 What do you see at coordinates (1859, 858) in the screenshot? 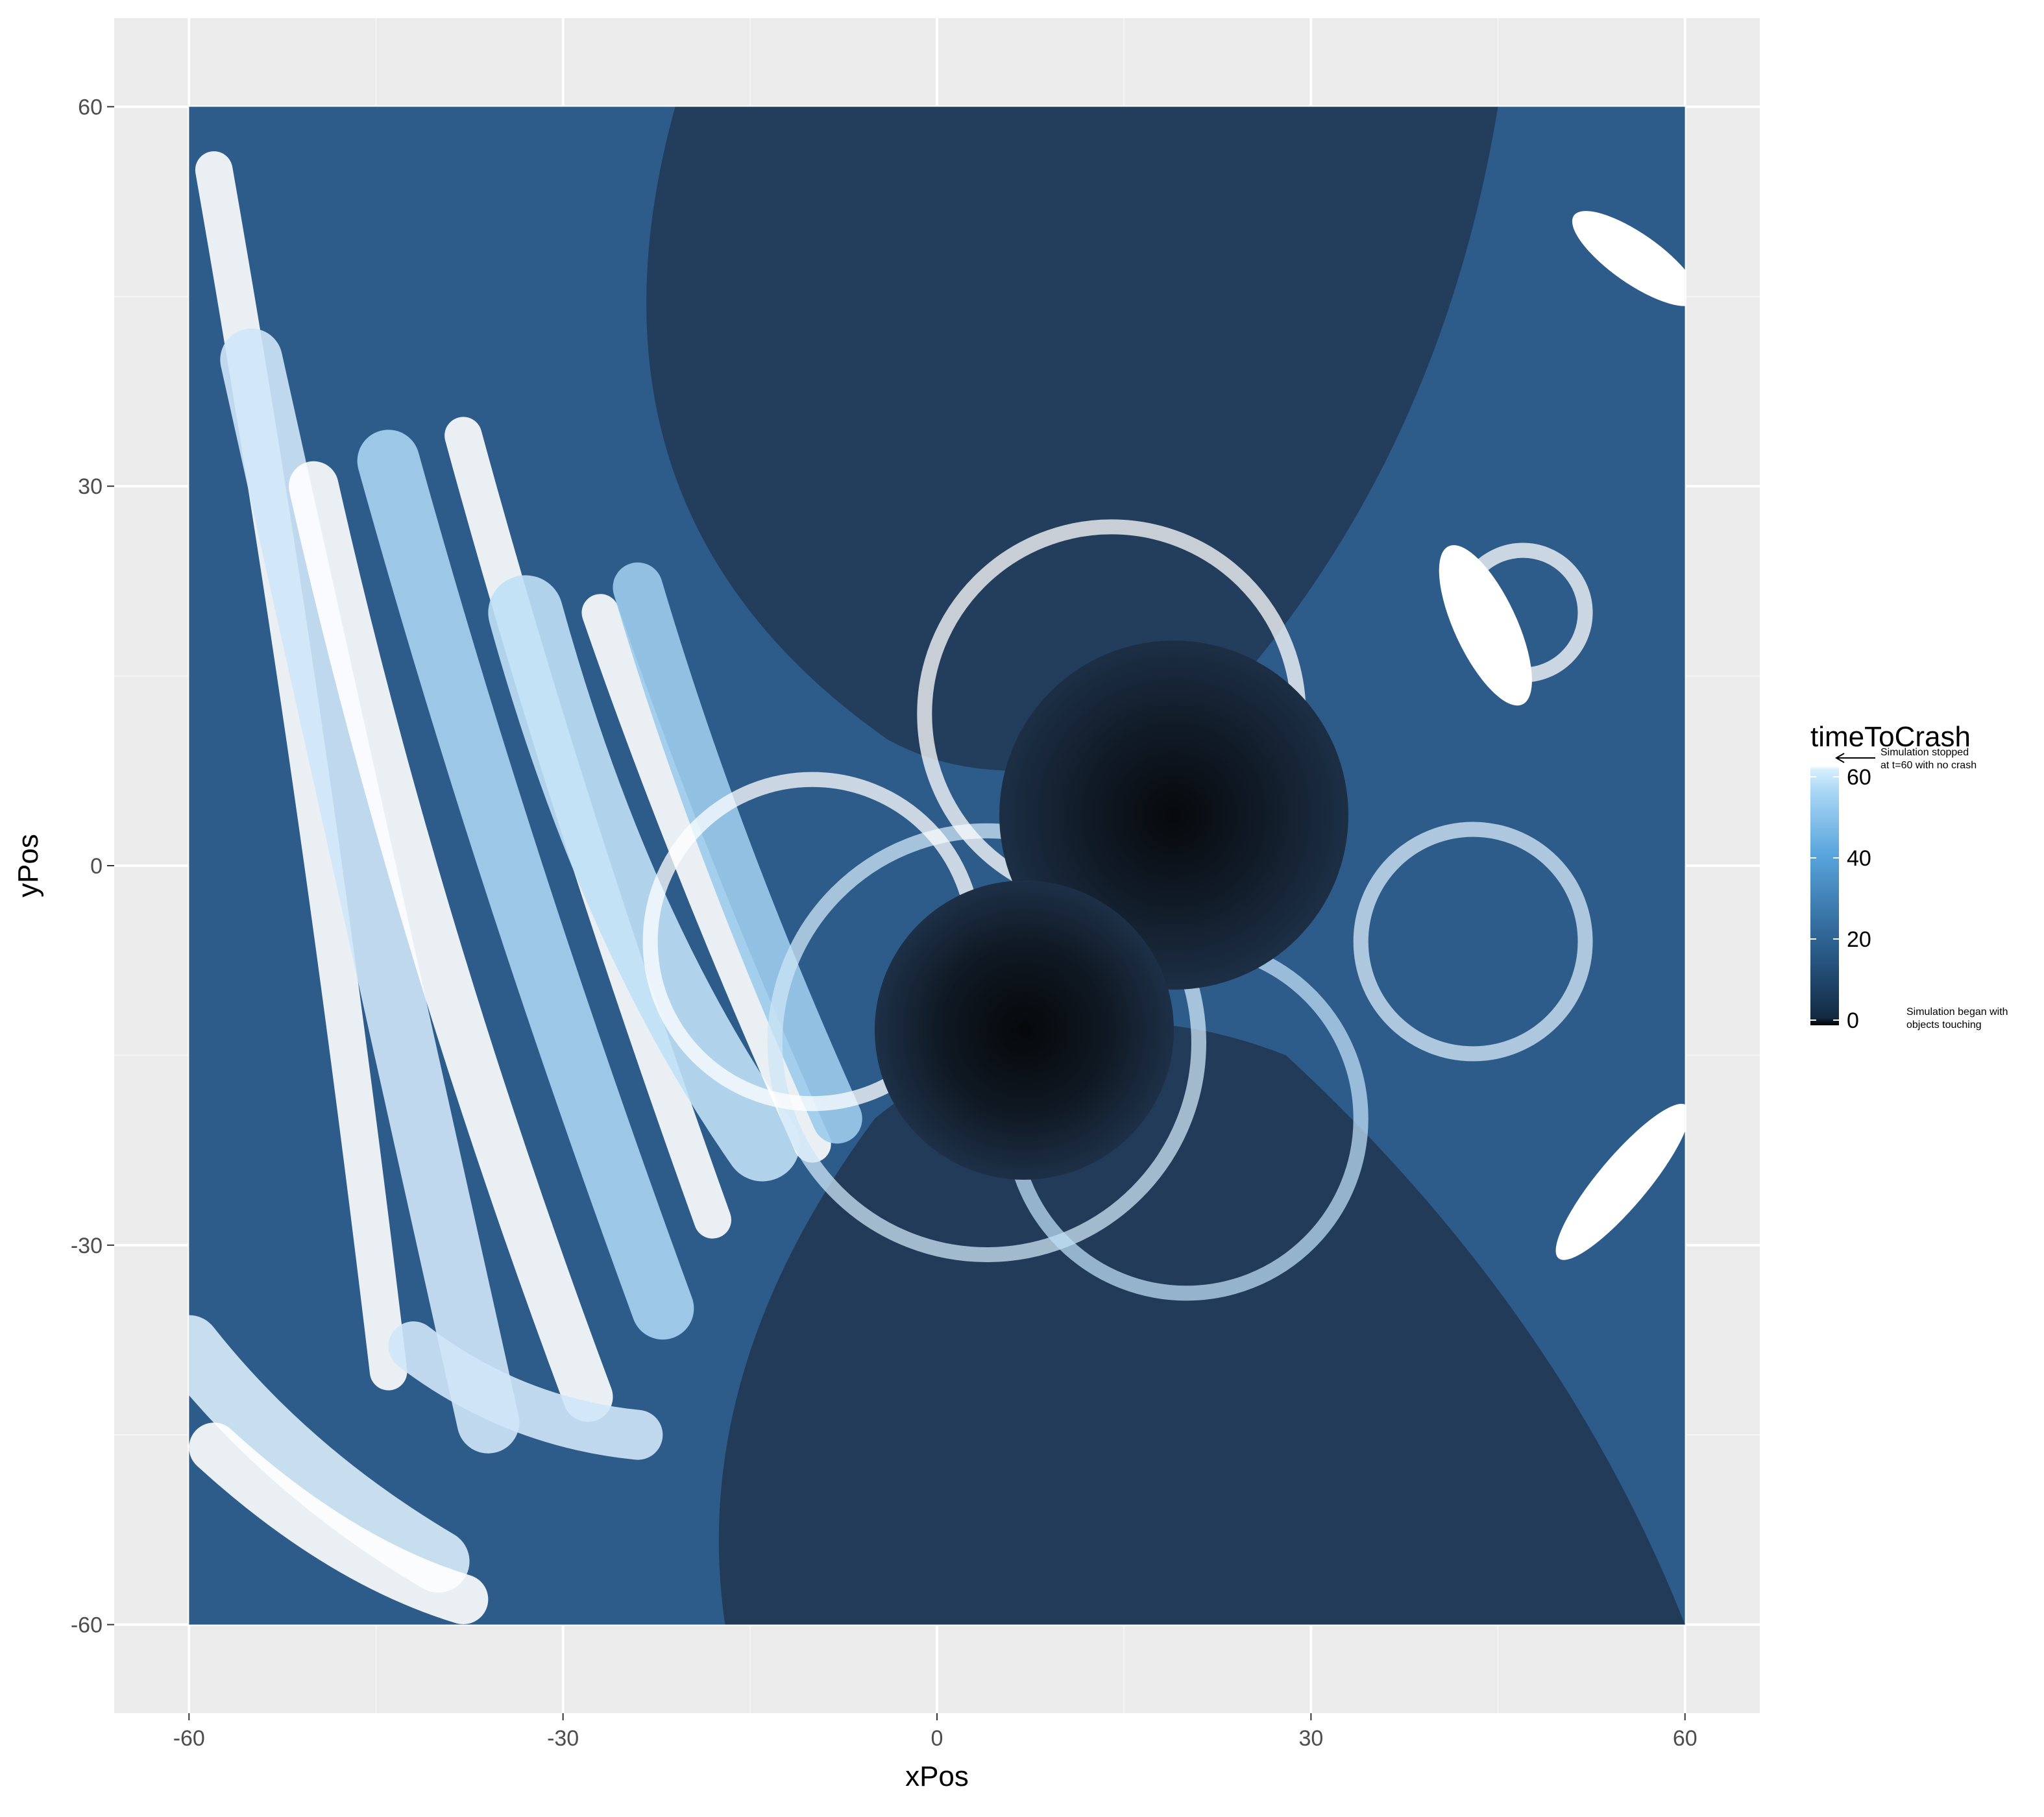
I see `legend-tick-label: 40` at bounding box center [1859, 858].